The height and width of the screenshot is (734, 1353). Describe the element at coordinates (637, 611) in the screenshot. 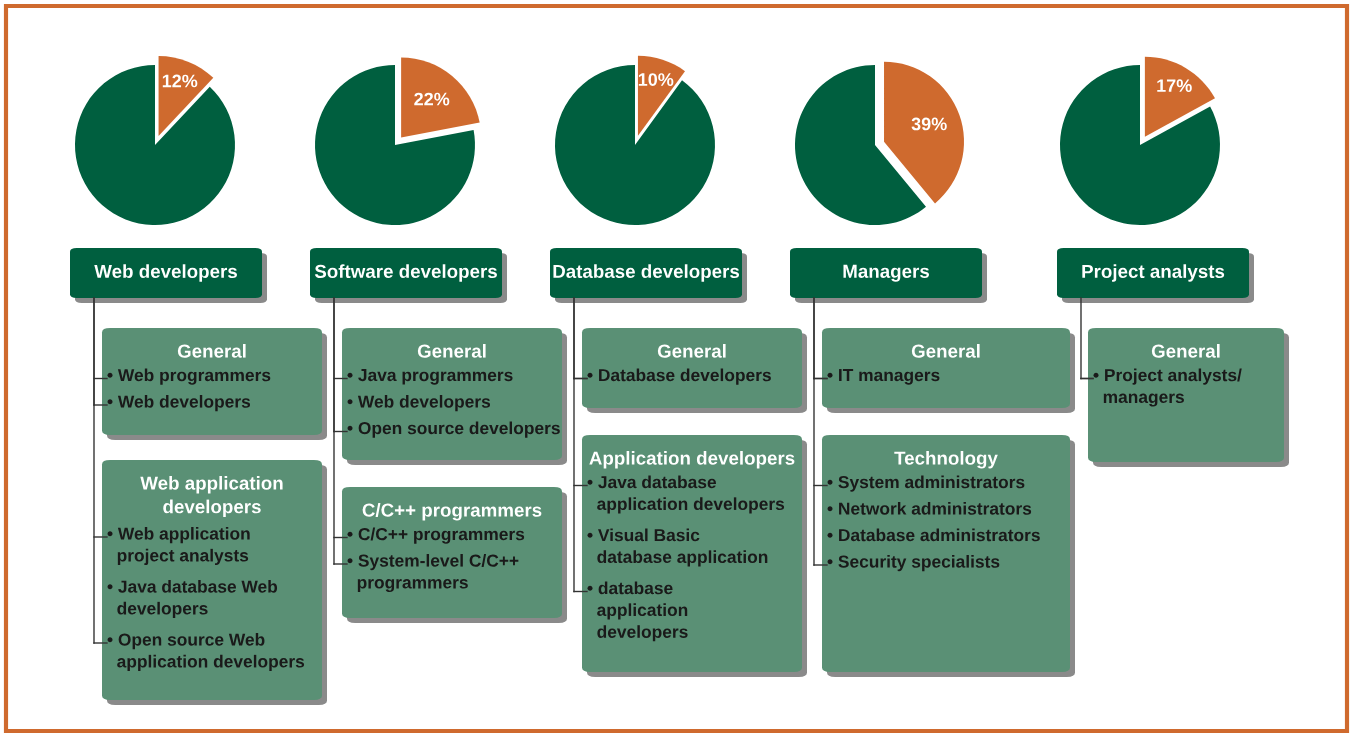

I see `text: • database application developers` at that location.